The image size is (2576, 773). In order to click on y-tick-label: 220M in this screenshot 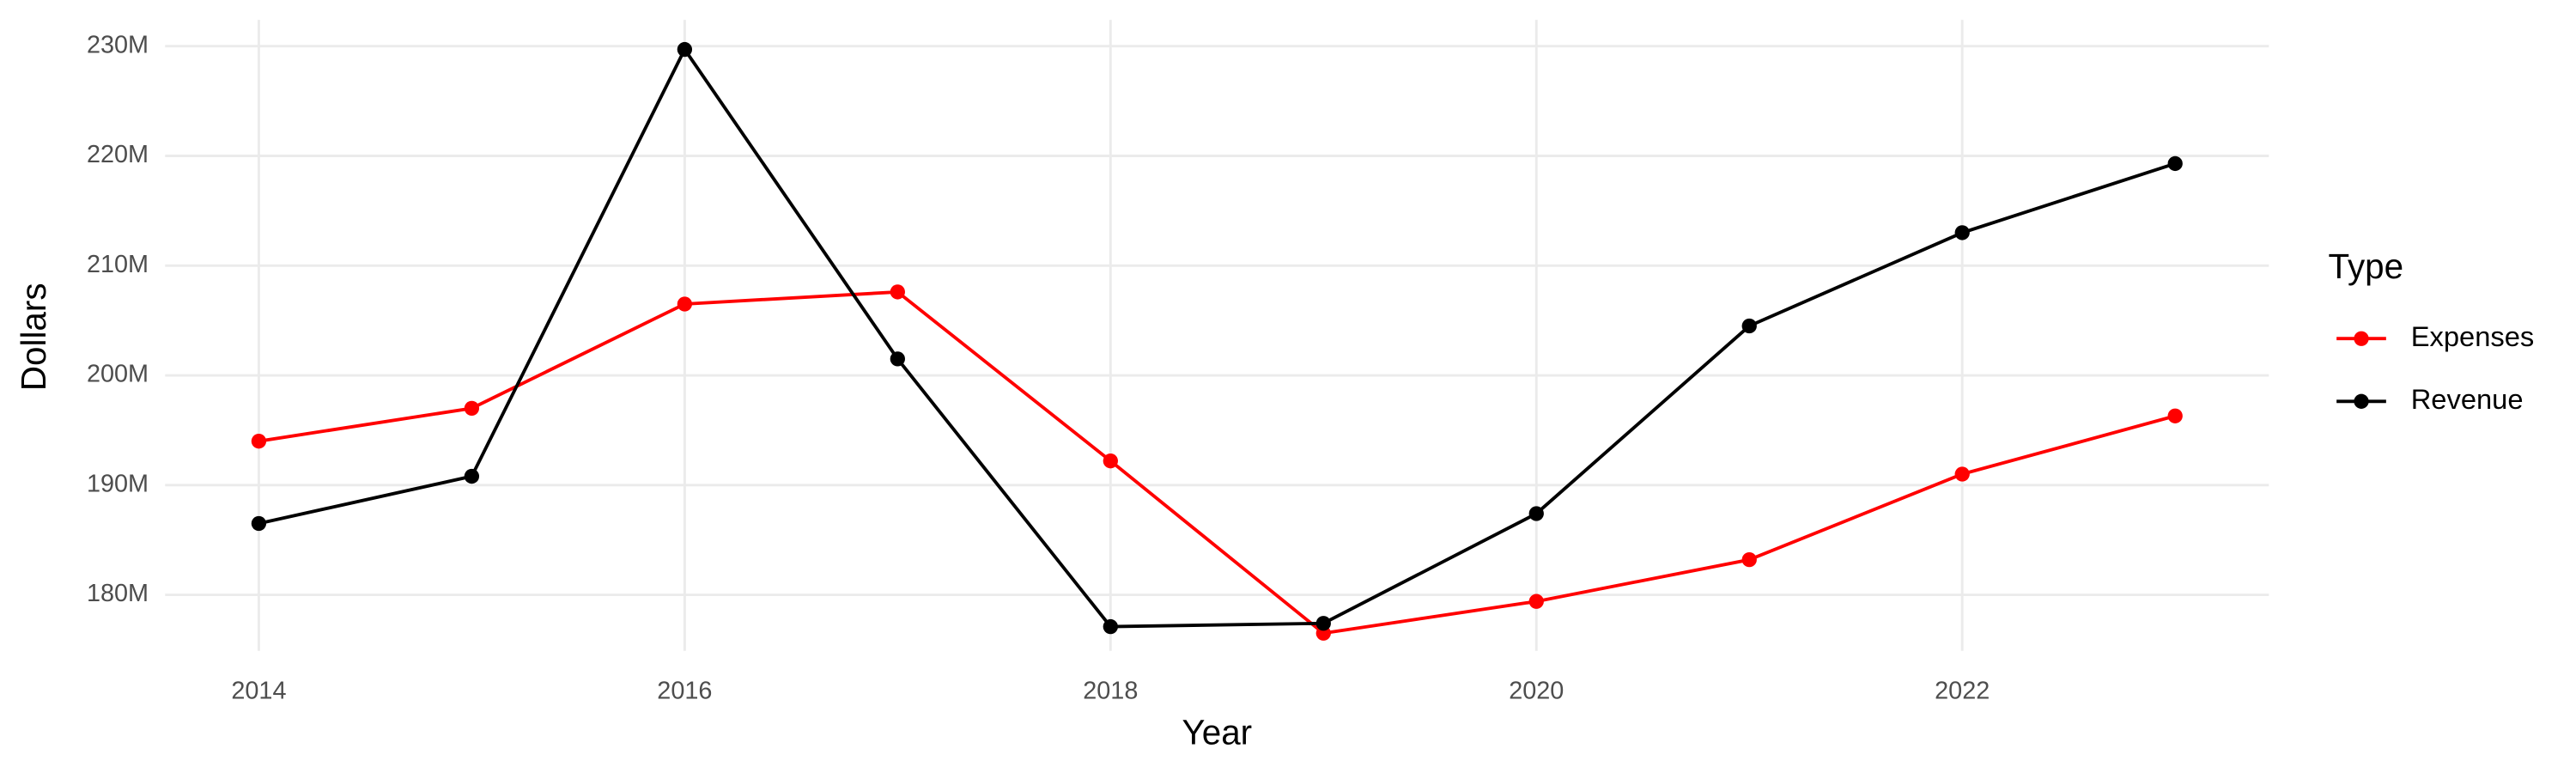, I will do `click(118, 154)`.